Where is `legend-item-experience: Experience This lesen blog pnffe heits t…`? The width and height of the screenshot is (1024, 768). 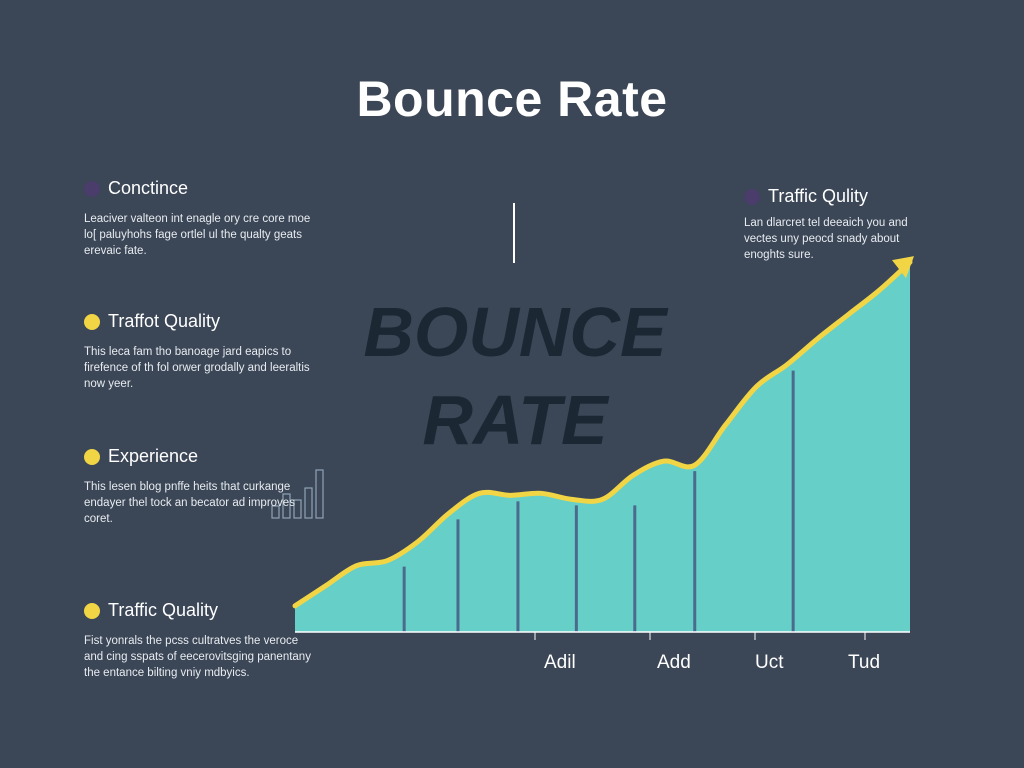
legend-item-experience: Experience This lesen blog pnffe heits t… is located at coordinates (199, 486).